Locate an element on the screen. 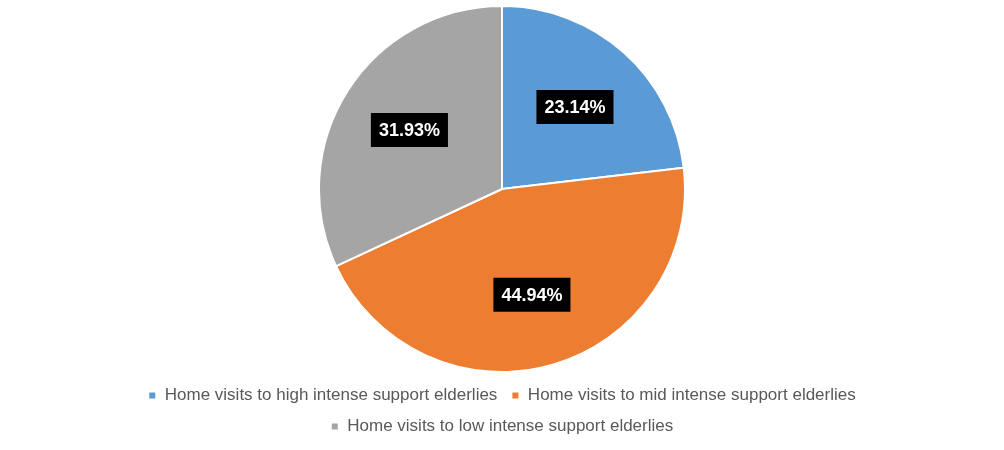  data-label: 44.94% is located at coordinates (532, 294).